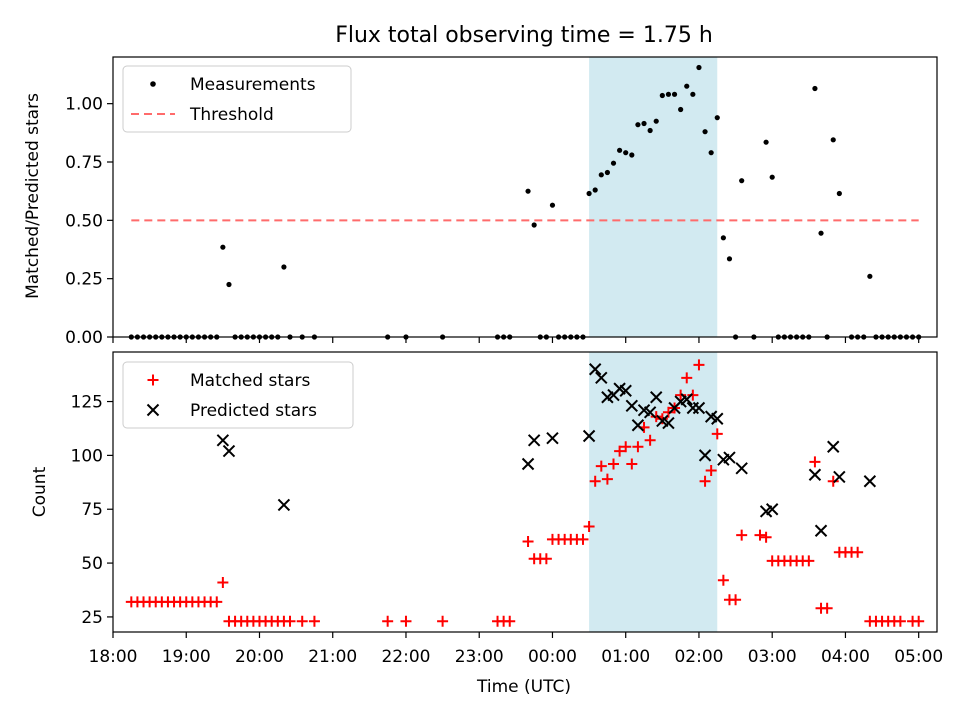 The width and height of the screenshot is (960, 720). What do you see at coordinates (516, 340) in the screenshot?
I see `top-x-ticks` at bounding box center [516, 340].